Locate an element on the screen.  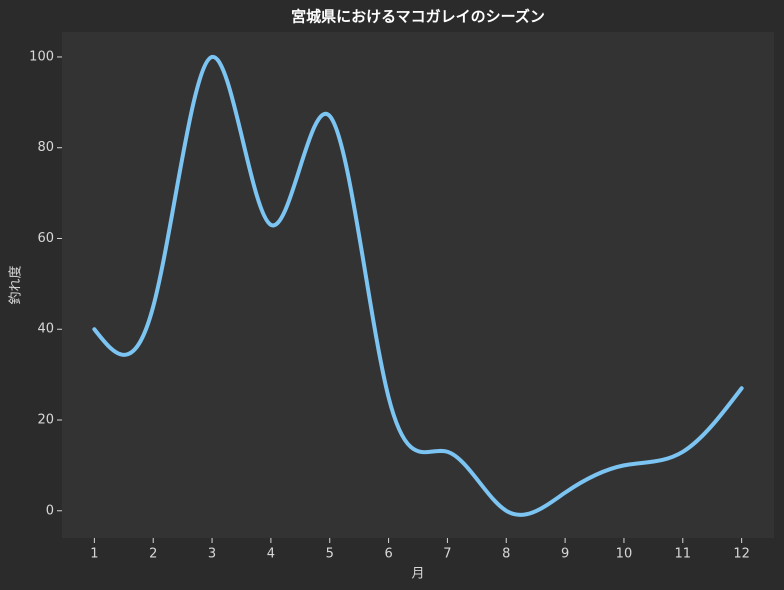
y-tick-label: 80 is located at coordinates (45, 147).